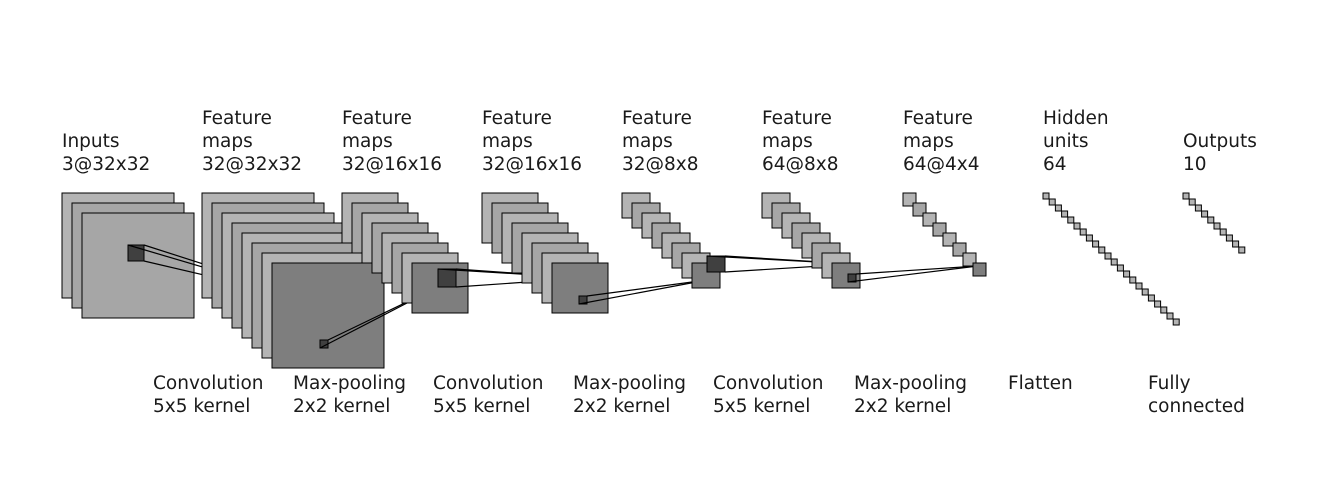 The height and width of the screenshot is (492, 1327). I want to click on layer-label-line: 64@8x8, so click(800, 164).